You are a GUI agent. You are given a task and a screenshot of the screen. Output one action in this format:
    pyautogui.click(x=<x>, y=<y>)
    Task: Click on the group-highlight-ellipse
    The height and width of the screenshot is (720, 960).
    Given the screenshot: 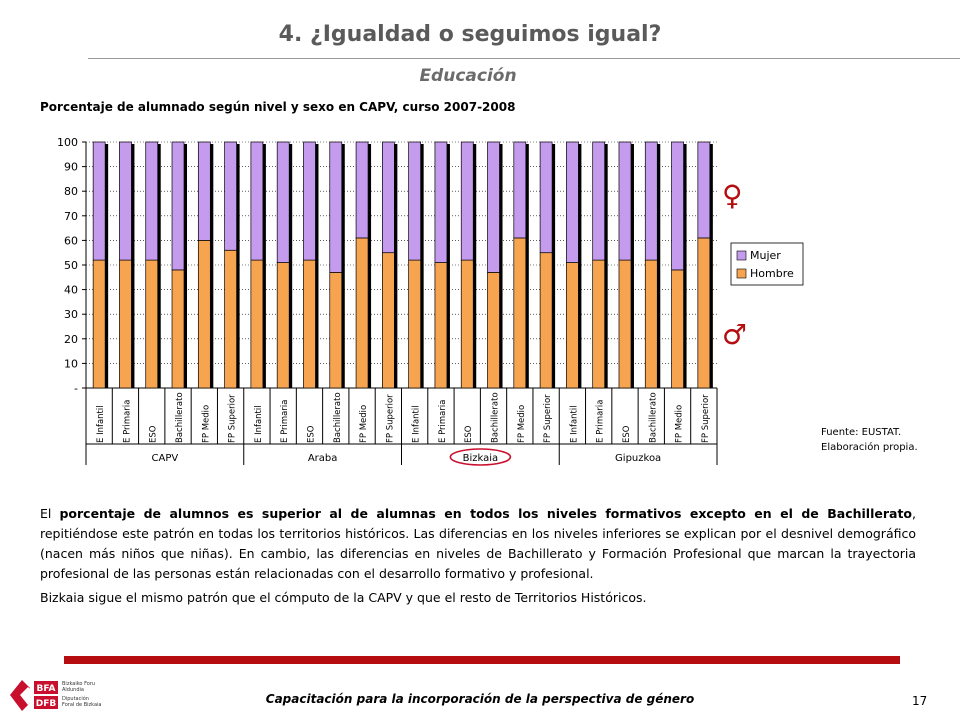 What is the action you would take?
    pyautogui.click(x=480, y=457)
    